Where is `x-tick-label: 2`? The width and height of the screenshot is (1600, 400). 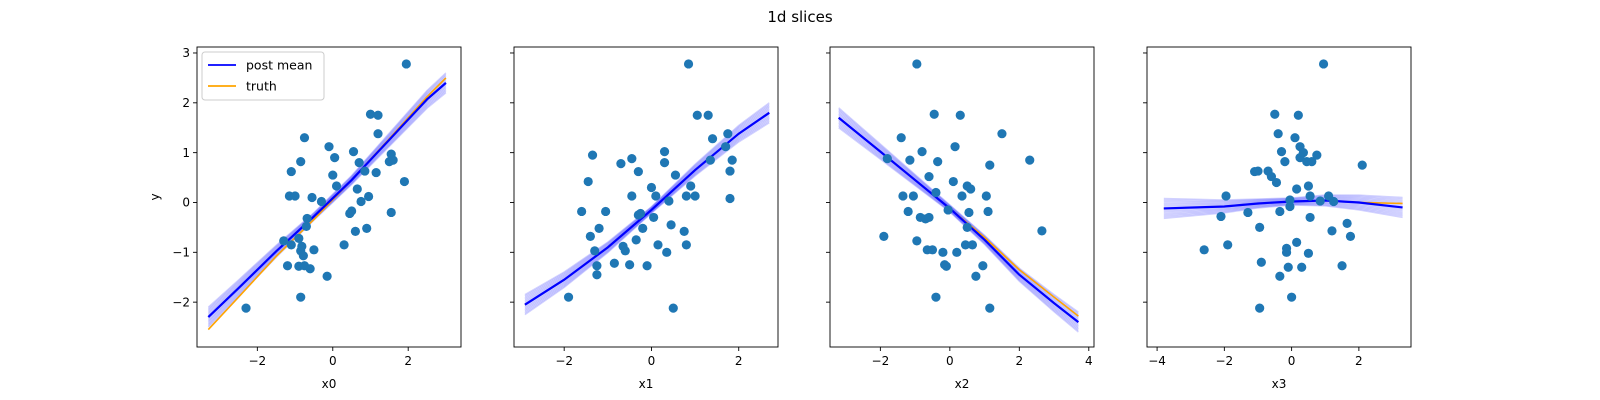 x-tick-label: 2 is located at coordinates (739, 361).